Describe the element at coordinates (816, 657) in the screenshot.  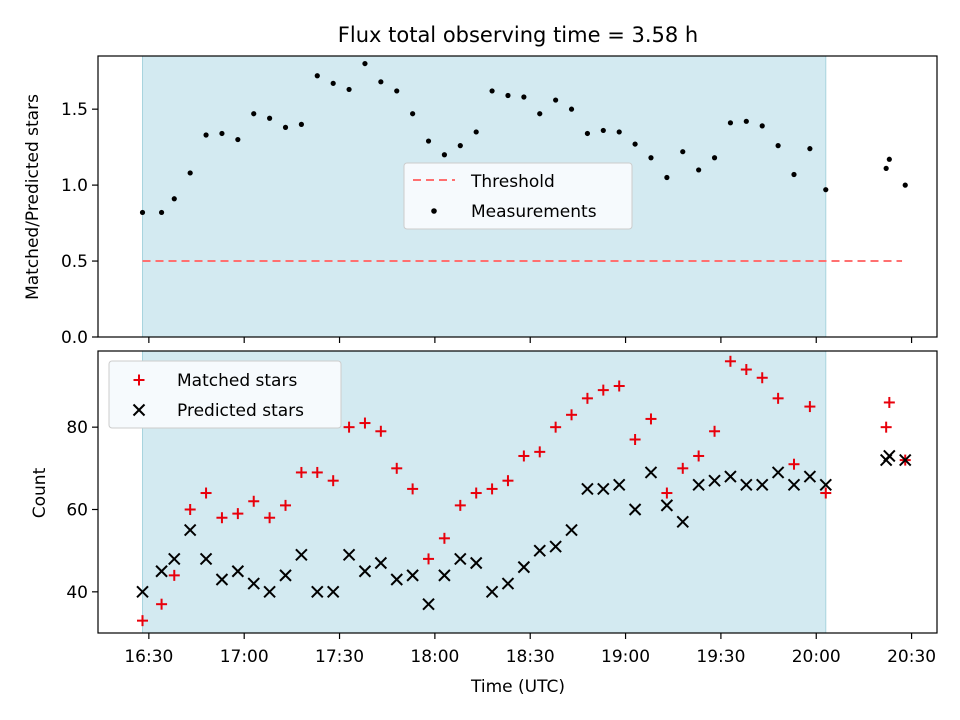
I see `x-tick-label: 20:00` at that location.